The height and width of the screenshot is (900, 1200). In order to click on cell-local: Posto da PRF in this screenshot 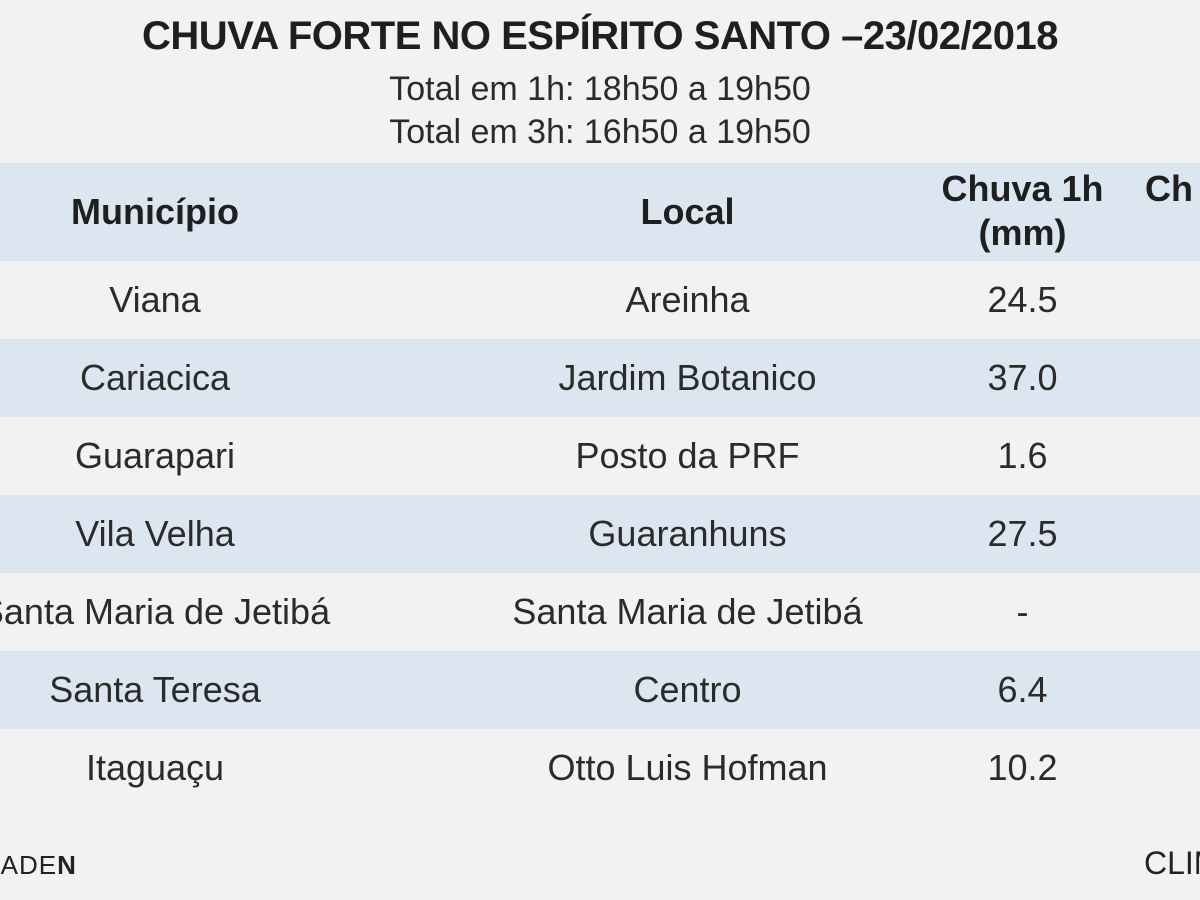, I will do `click(687, 455)`.